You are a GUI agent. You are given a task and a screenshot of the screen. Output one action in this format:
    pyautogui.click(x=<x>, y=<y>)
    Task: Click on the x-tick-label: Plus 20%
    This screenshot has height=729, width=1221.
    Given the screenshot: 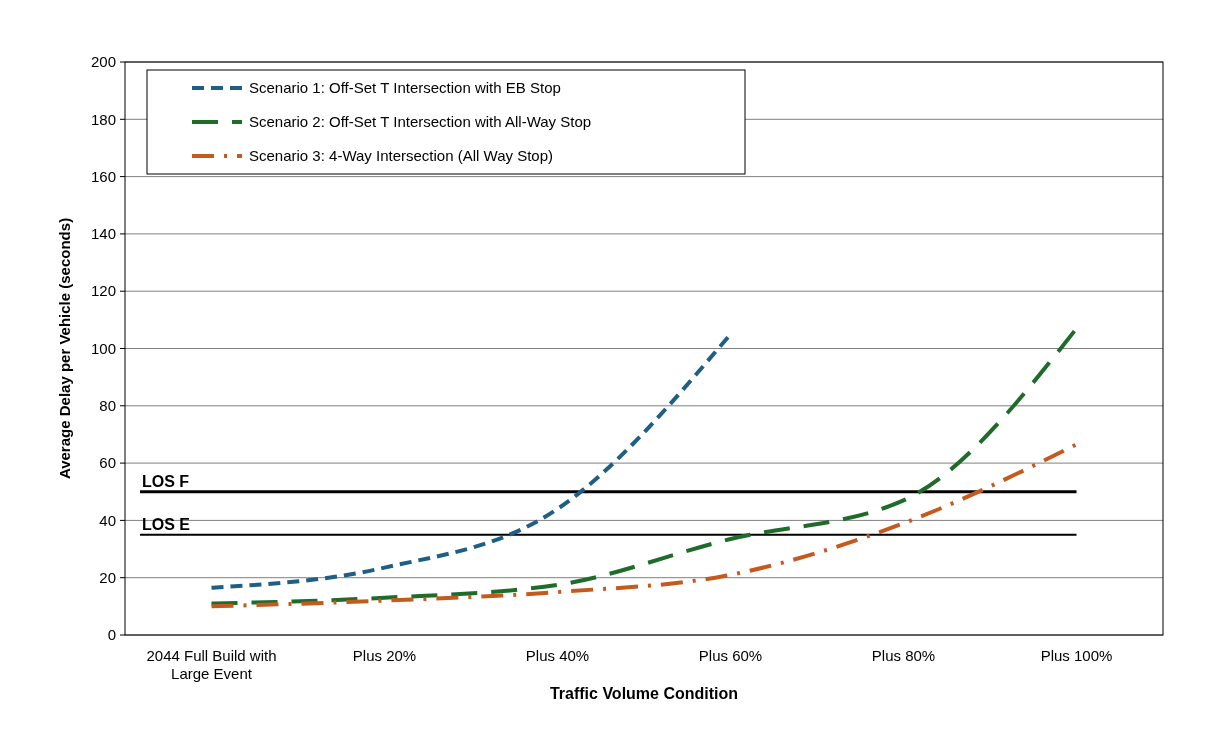 What is the action you would take?
    pyautogui.click(x=384, y=655)
    